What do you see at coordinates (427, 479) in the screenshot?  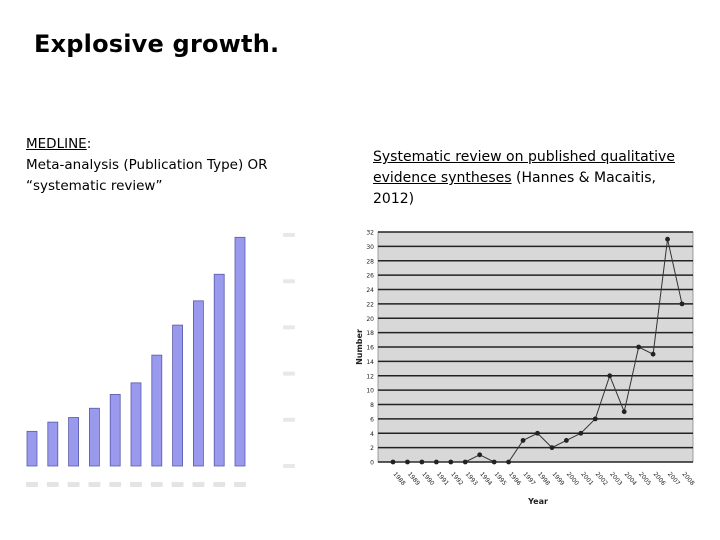 I see `x-tick-label: 1990` at bounding box center [427, 479].